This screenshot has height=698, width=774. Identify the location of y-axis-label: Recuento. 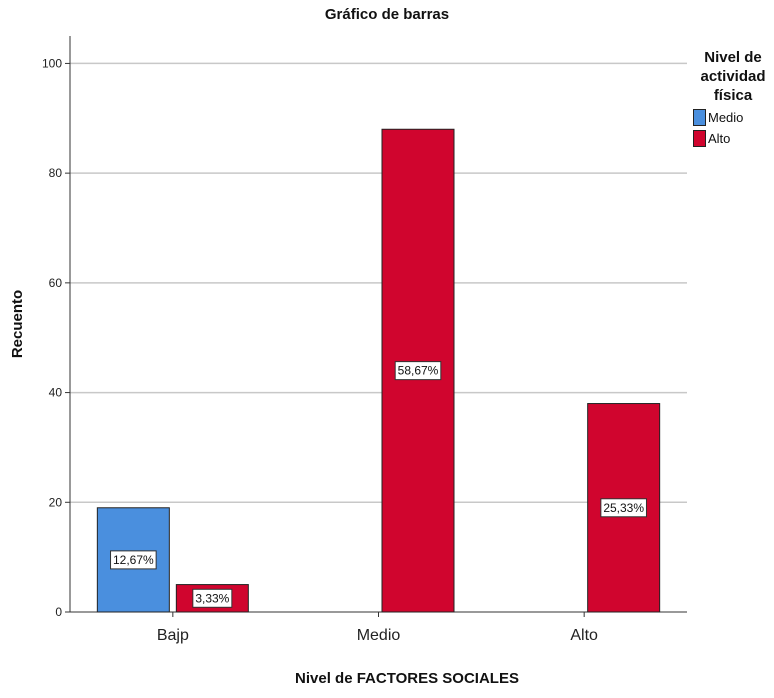
(17, 324).